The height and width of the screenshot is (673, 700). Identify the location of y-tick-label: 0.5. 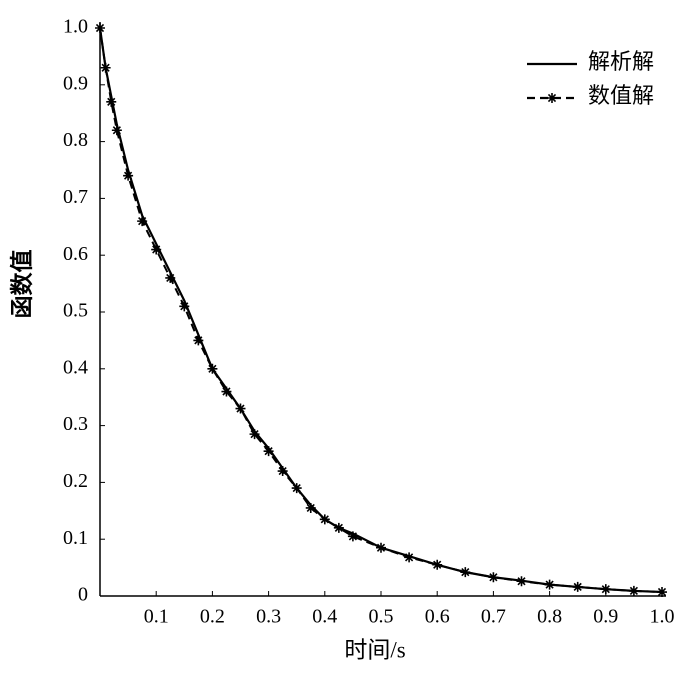
(75, 311).